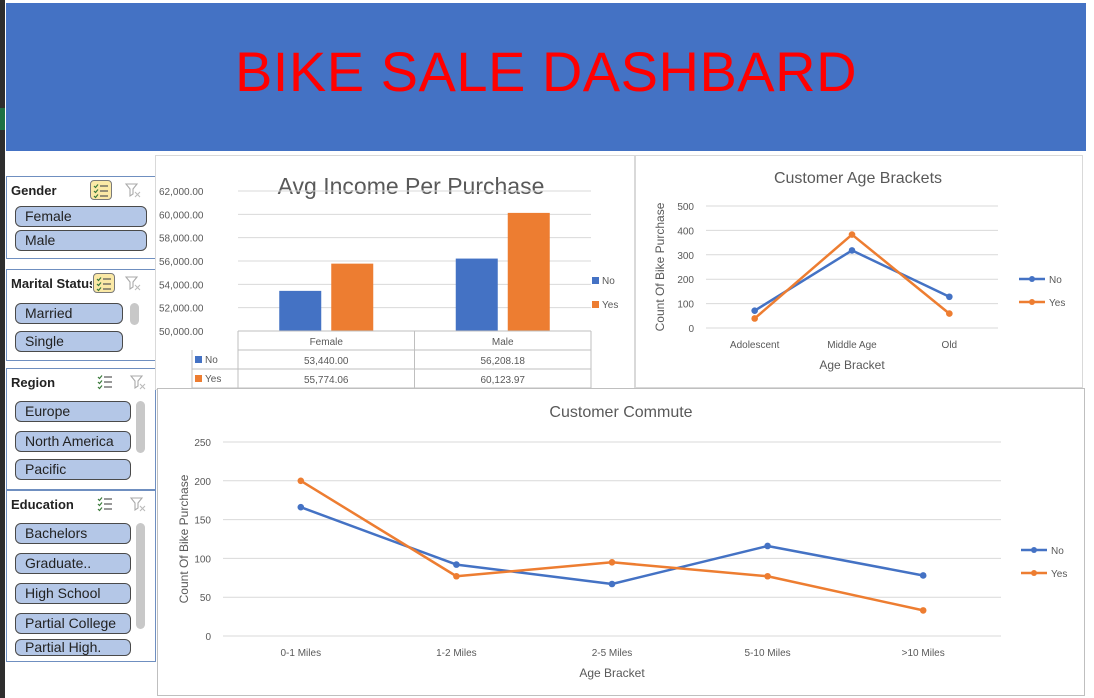  Describe the element at coordinates (685, 207) in the screenshot. I see `y-tick-label: 500` at that location.